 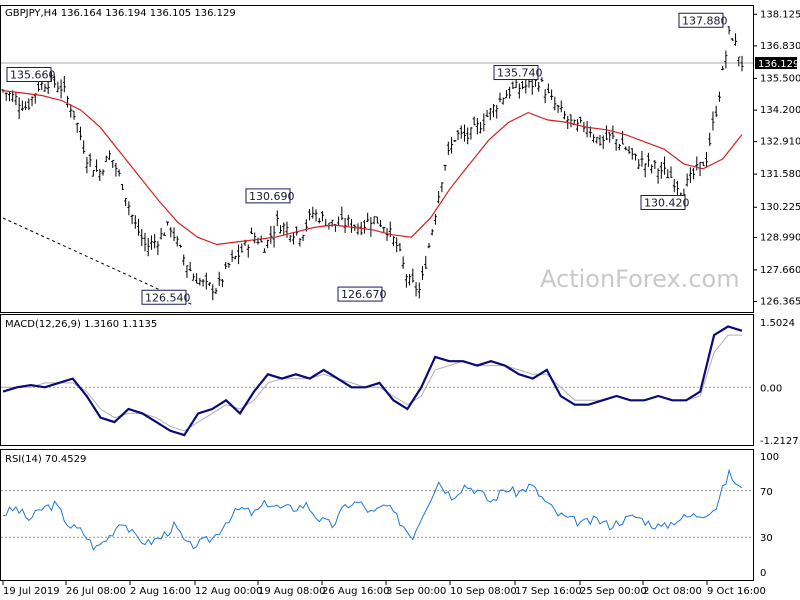 I want to click on price-annotation-label: 126.670, so click(x=364, y=294).